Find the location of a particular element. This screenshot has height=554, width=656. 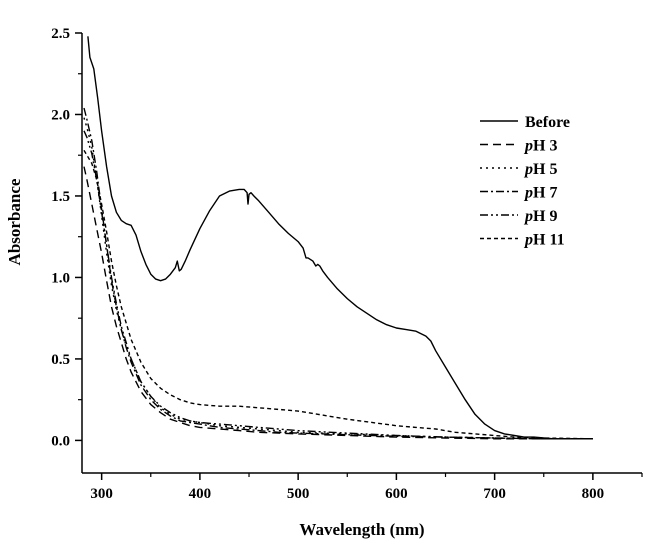

legend-label-2: pH 5 is located at coordinates (540, 169).